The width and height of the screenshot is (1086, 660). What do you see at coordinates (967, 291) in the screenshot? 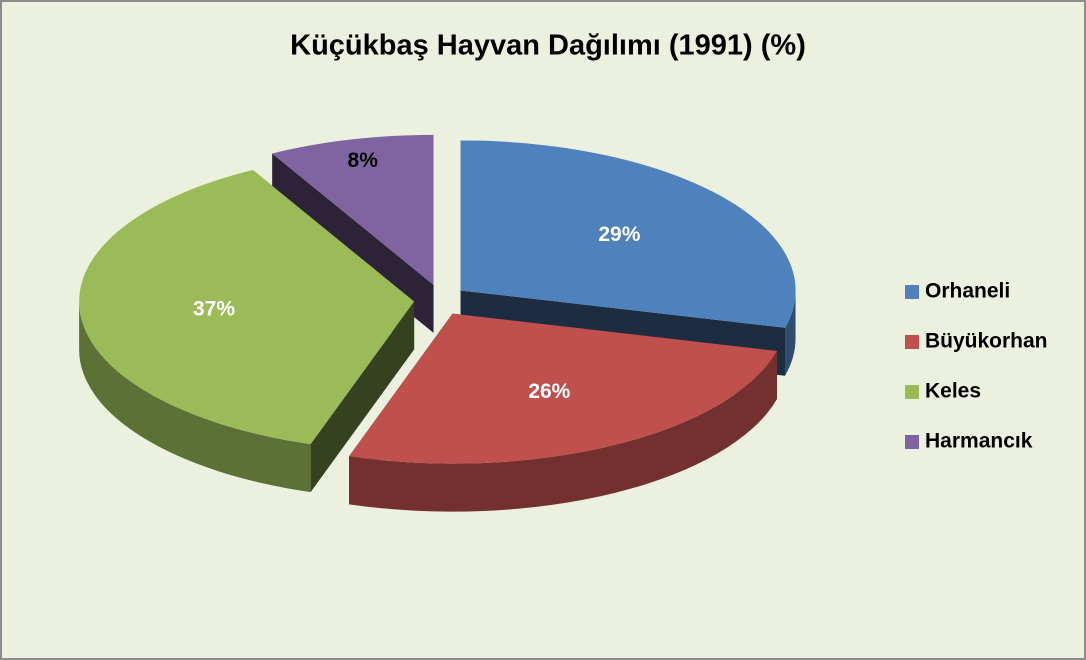
I see `legend-label: Orhaneli` at bounding box center [967, 291].